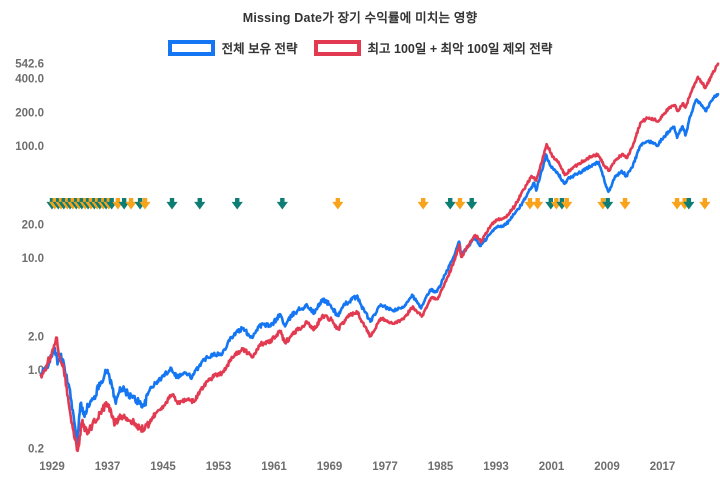  What do you see at coordinates (33, 259) in the screenshot?
I see `y-tick-label: 10.0` at bounding box center [33, 259].